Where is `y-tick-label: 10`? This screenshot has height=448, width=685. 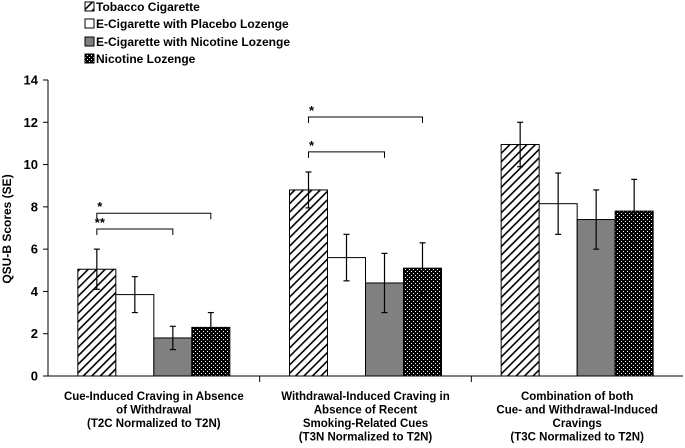
y-tick-label: 10 is located at coordinates (31, 164).